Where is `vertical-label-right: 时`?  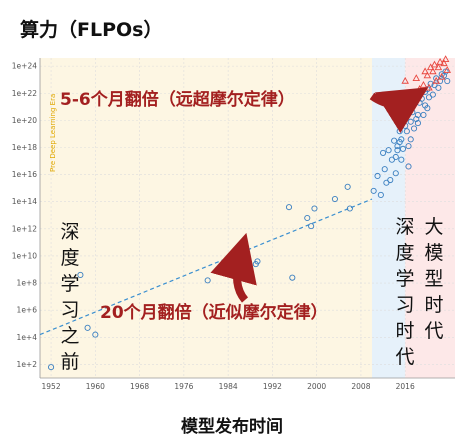
vertical-label-right: 时 is located at coordinates (433, 305).